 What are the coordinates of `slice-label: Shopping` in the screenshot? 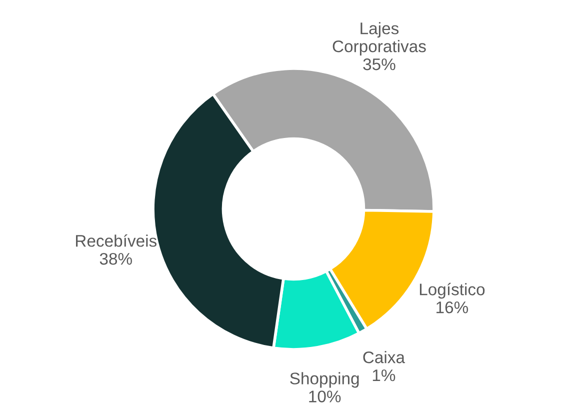 It's located at (324, 380).